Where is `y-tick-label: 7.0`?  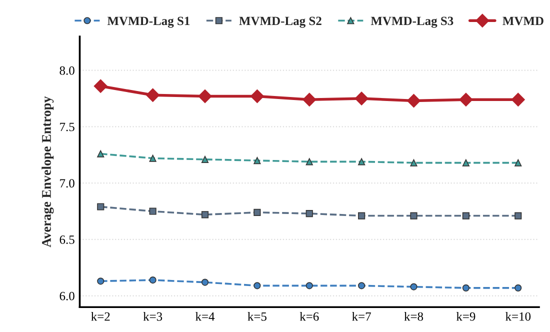
y-tick-label: 7.0 is located at coordinates (67, 183).